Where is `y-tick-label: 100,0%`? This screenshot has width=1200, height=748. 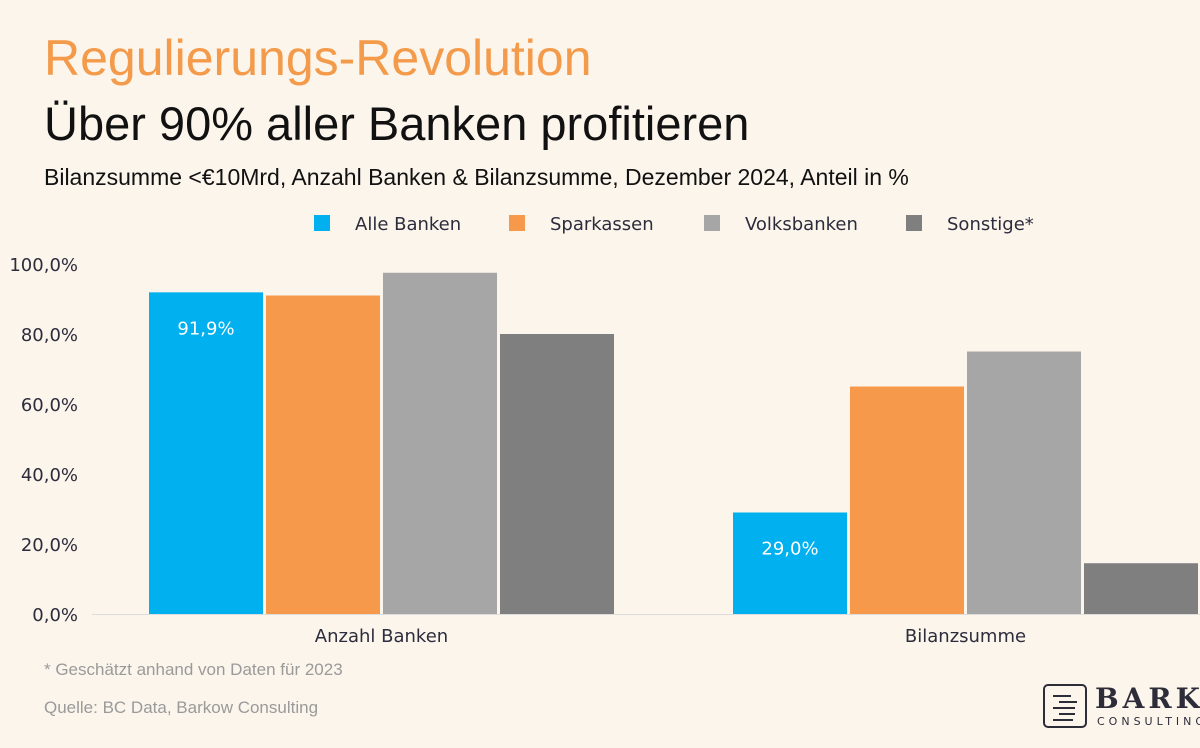 y-tick-label: 100,0% is located at coordinates (43, 265).